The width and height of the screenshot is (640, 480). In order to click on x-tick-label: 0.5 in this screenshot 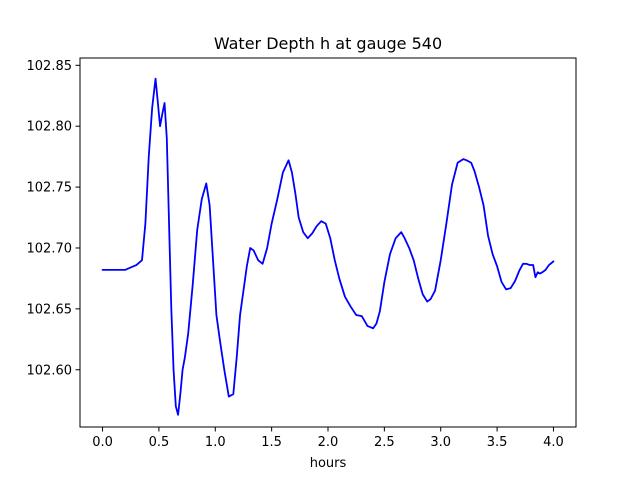, I will do `click(159, 442)`.